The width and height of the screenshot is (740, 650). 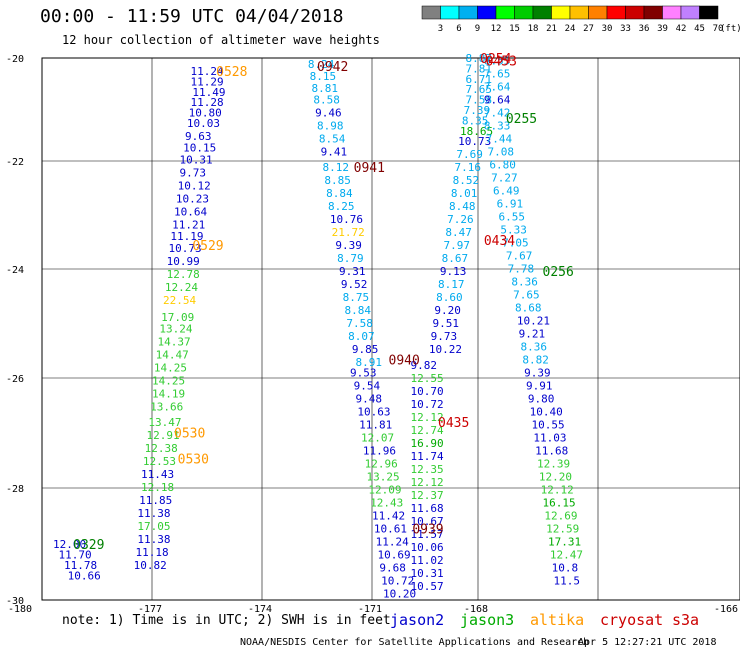 I want to click on x-tick-label: -171, so click(x=370, y=609).